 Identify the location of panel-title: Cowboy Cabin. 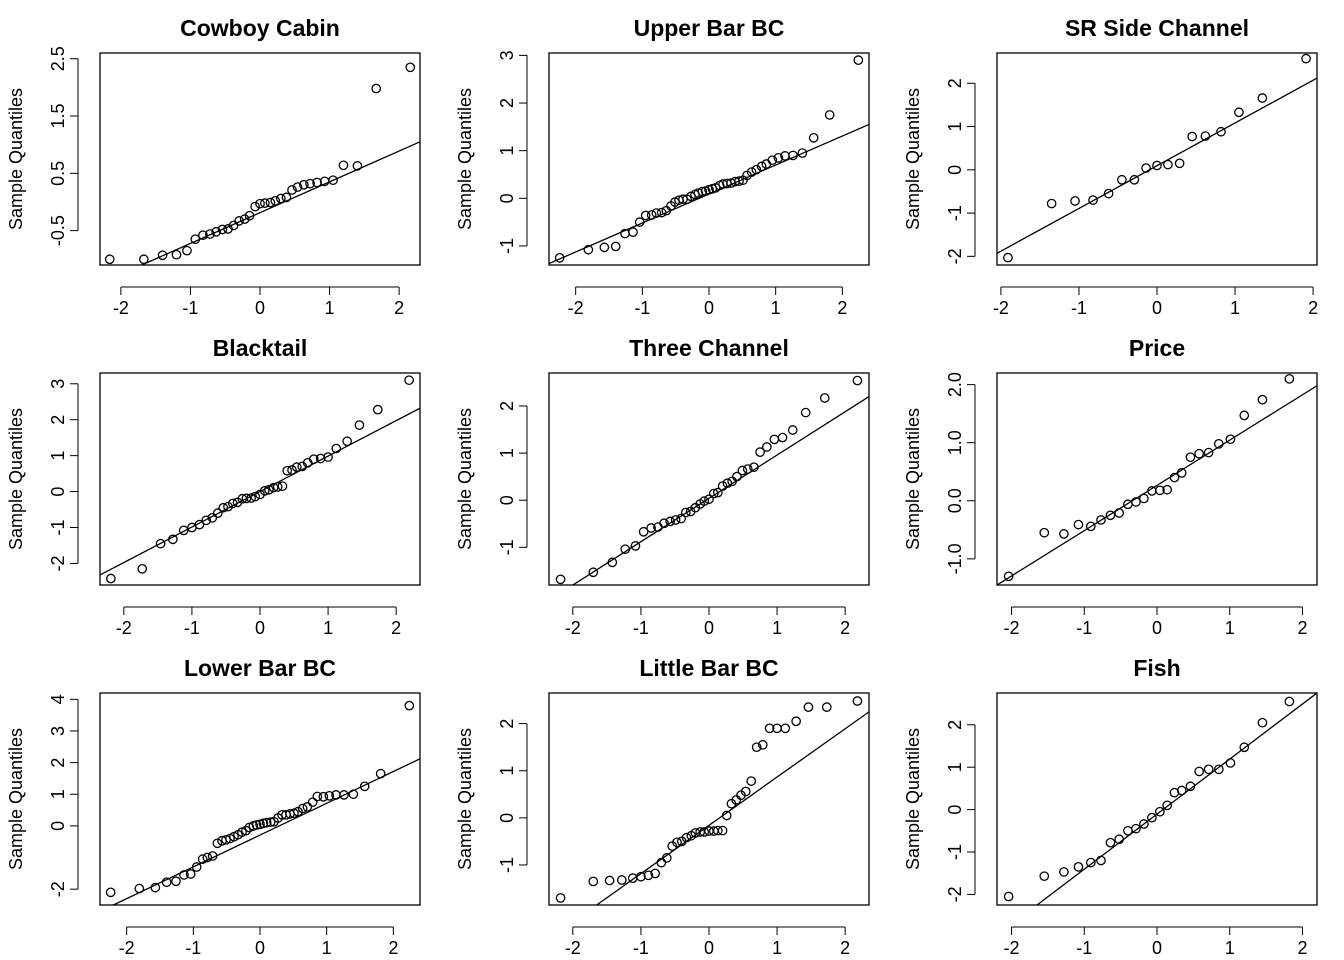
(260, 28).